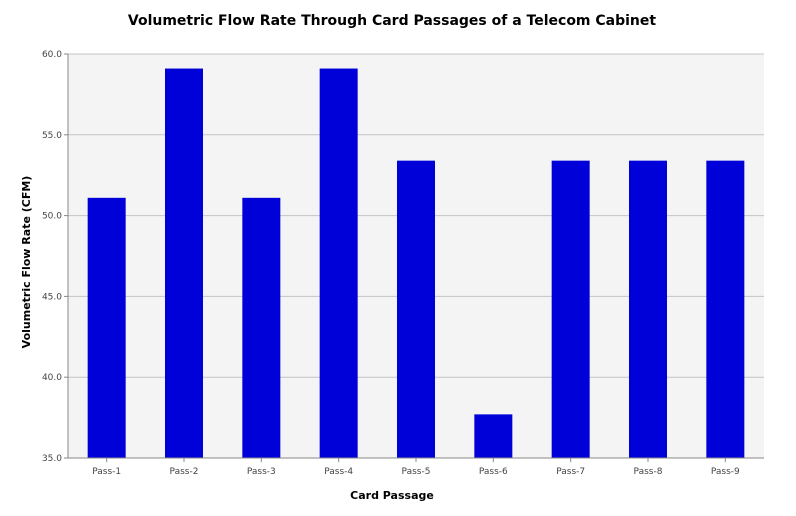  What do you see at coordinates (648, 472) in the screenshot?
I see `x-tick-label: Pass-8` at bounding box center [648, 472].